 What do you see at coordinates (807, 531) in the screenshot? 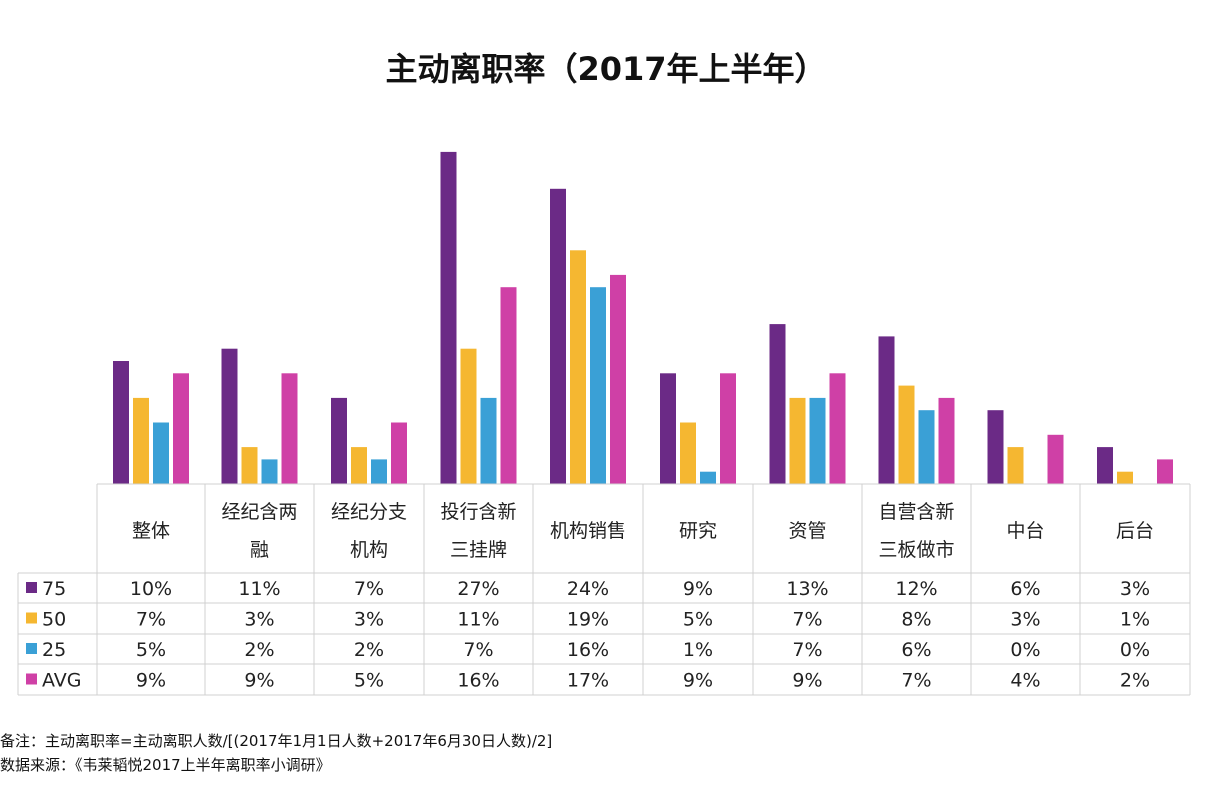
I see `category-label-6: 资管` at bounding box center [807, 531].